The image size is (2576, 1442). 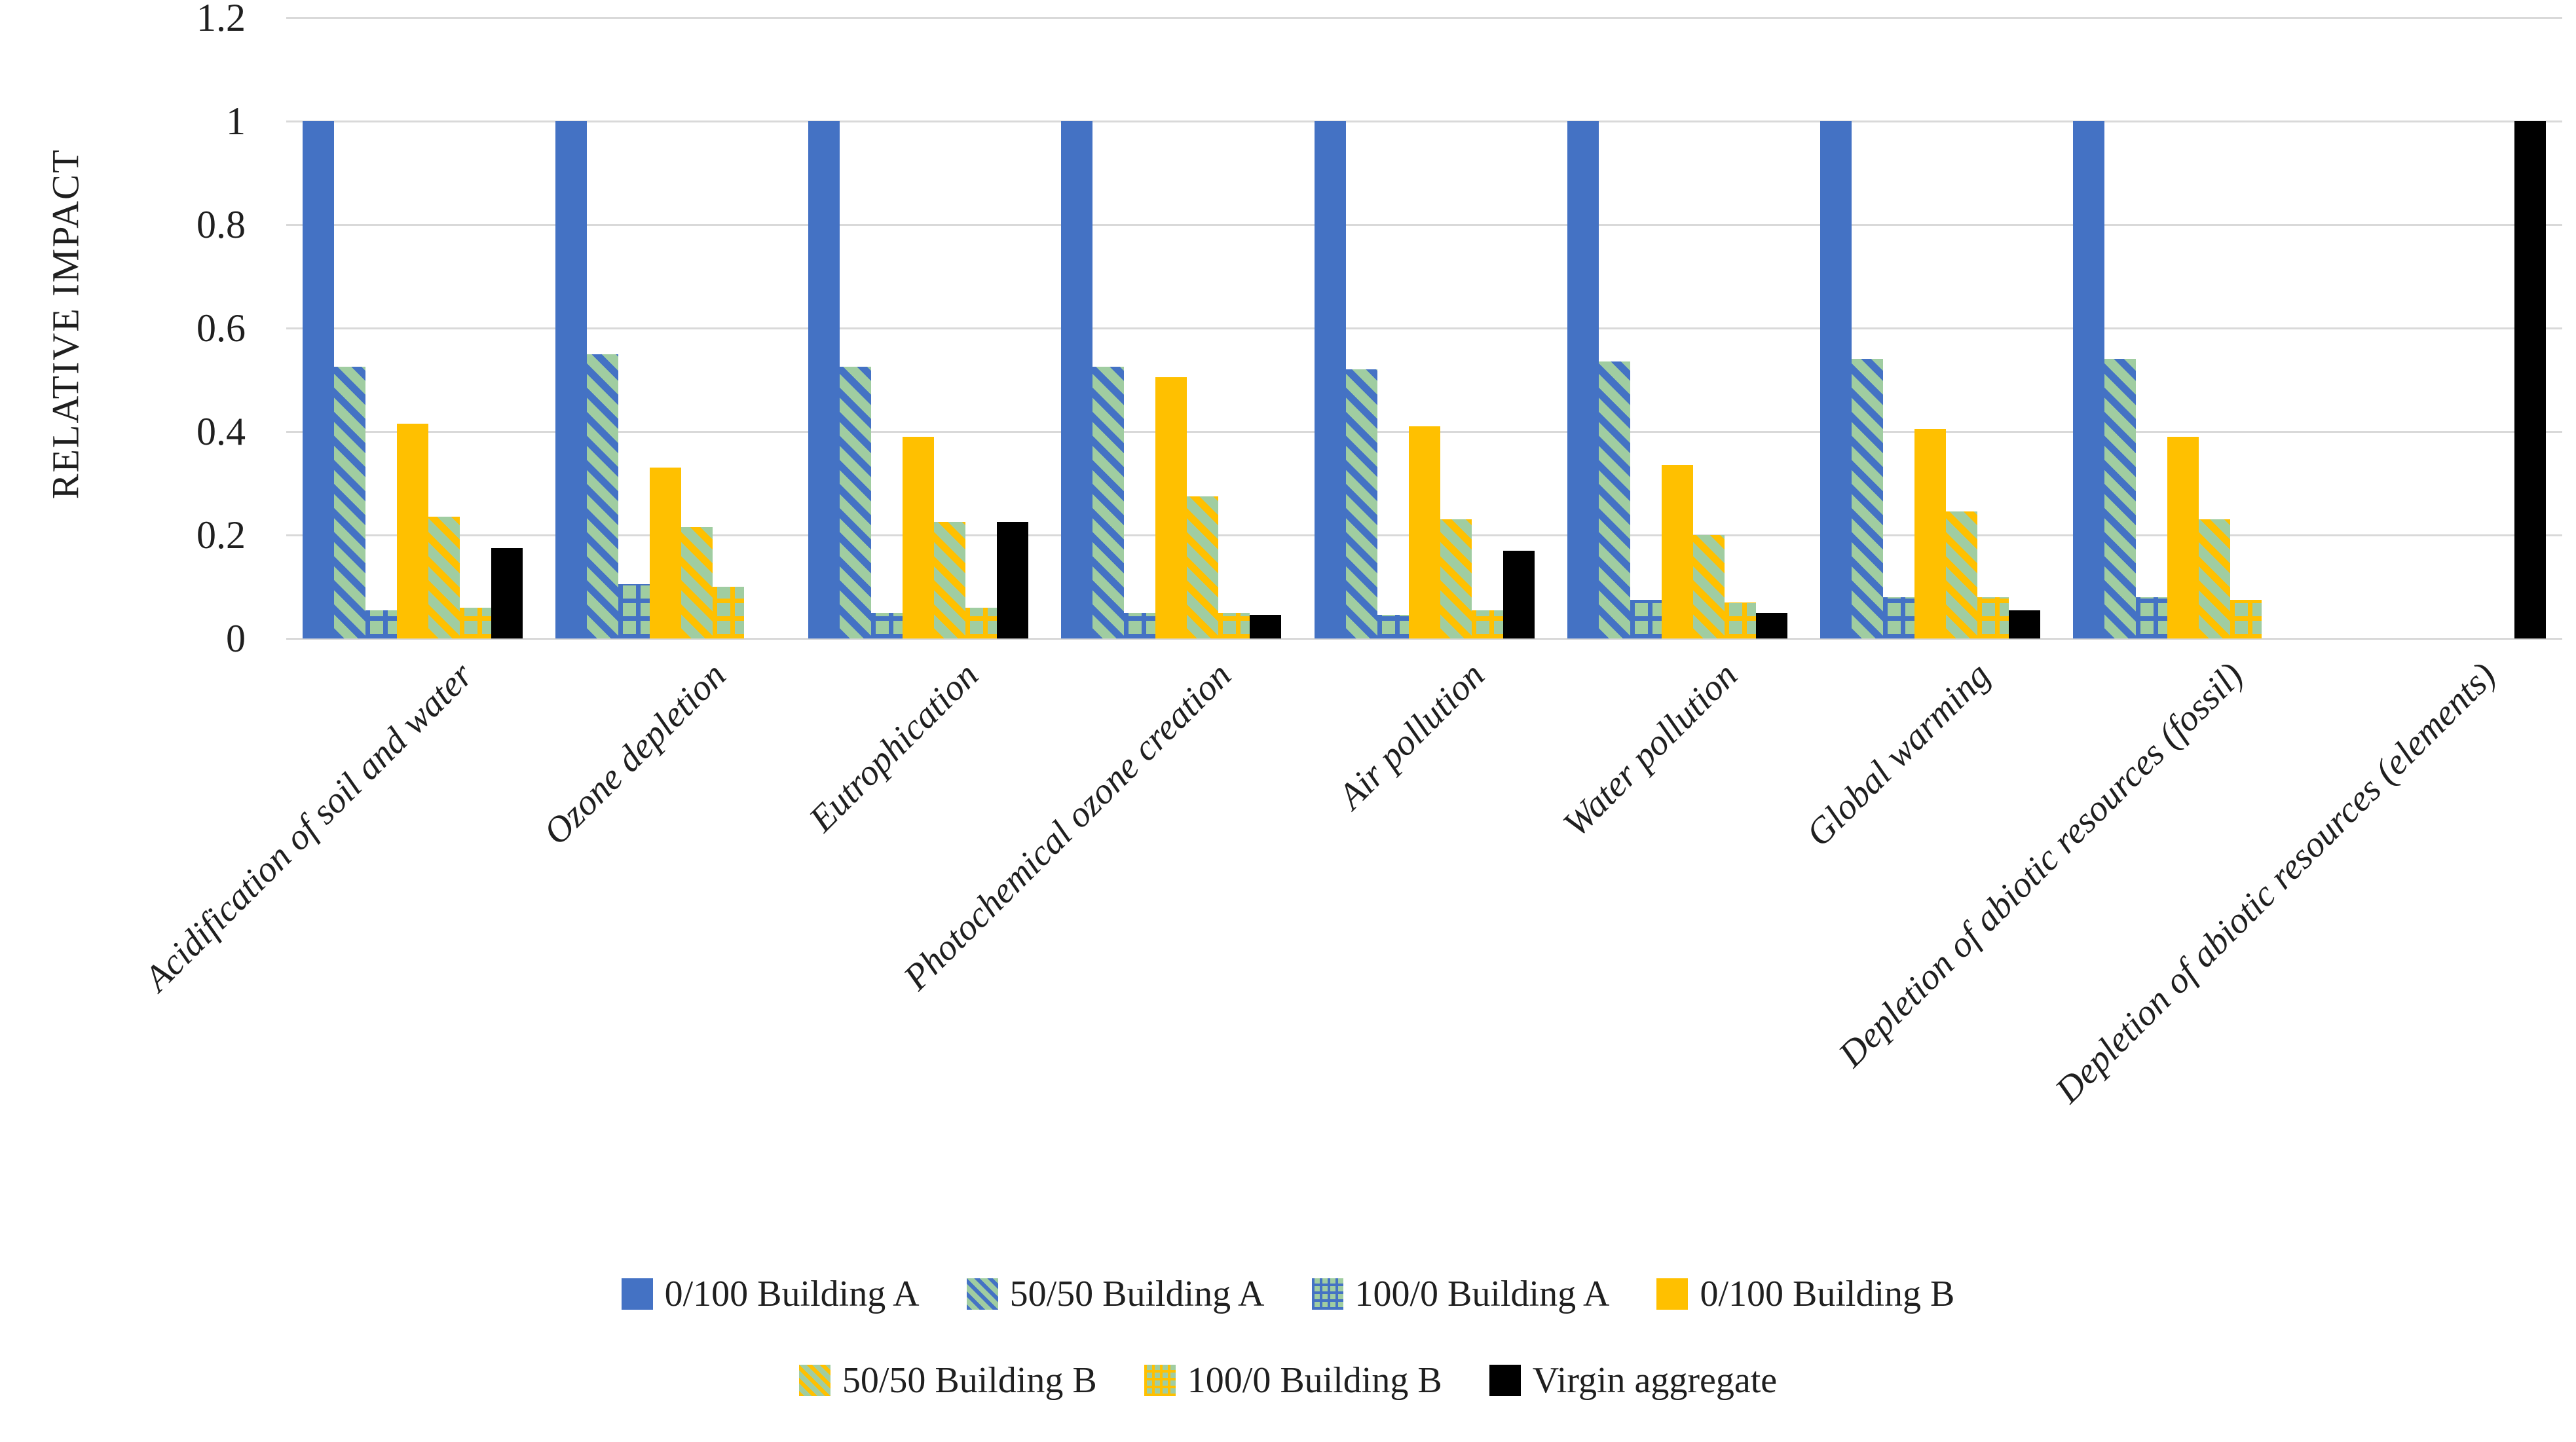 I want to click on legend-item: 0/100 Building A, so click(x=770, y=1294).